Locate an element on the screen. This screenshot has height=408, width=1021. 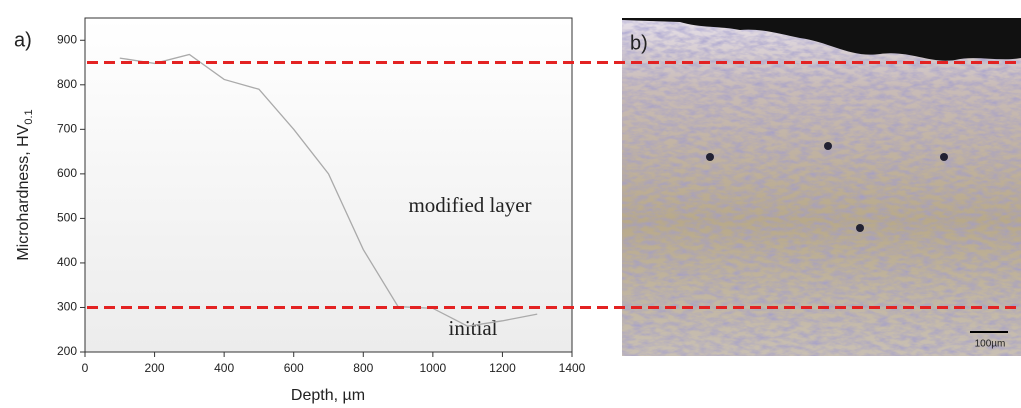
y-tick-label: 600 is located at coordinates (67, 173).